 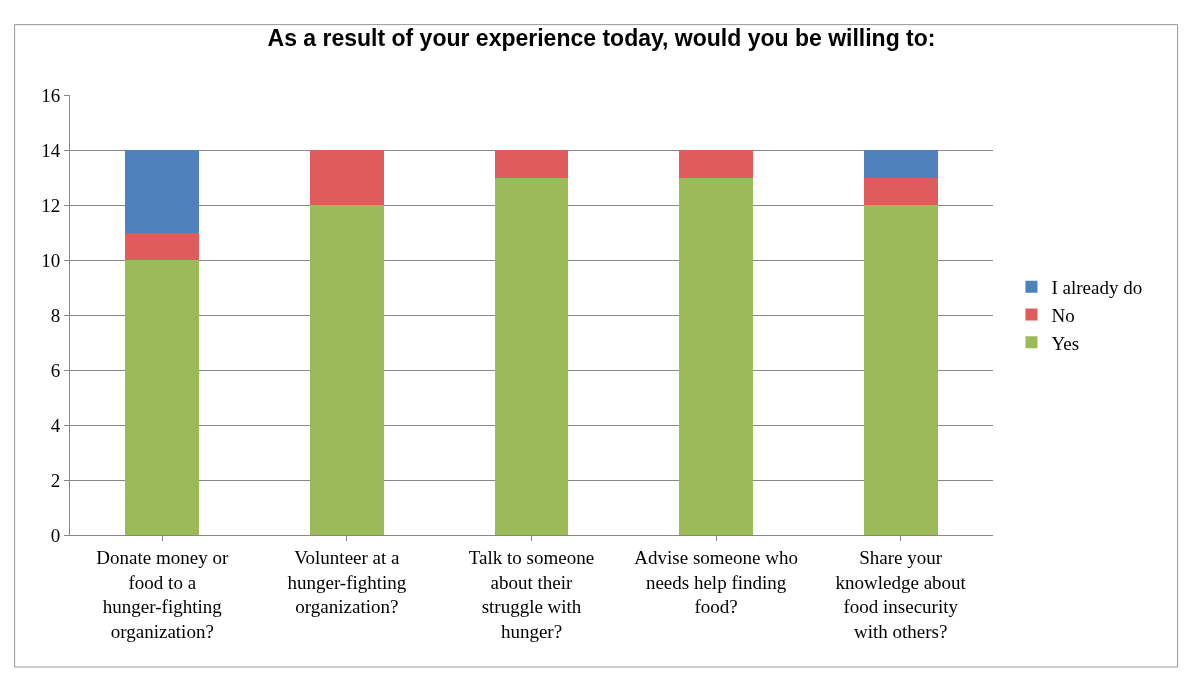 What do you see at coordinates (531, 594) in the screenshot?
I see `x-tick-label: Talk to someone about their struggle with hunger?` at bounding box center [531, 594].